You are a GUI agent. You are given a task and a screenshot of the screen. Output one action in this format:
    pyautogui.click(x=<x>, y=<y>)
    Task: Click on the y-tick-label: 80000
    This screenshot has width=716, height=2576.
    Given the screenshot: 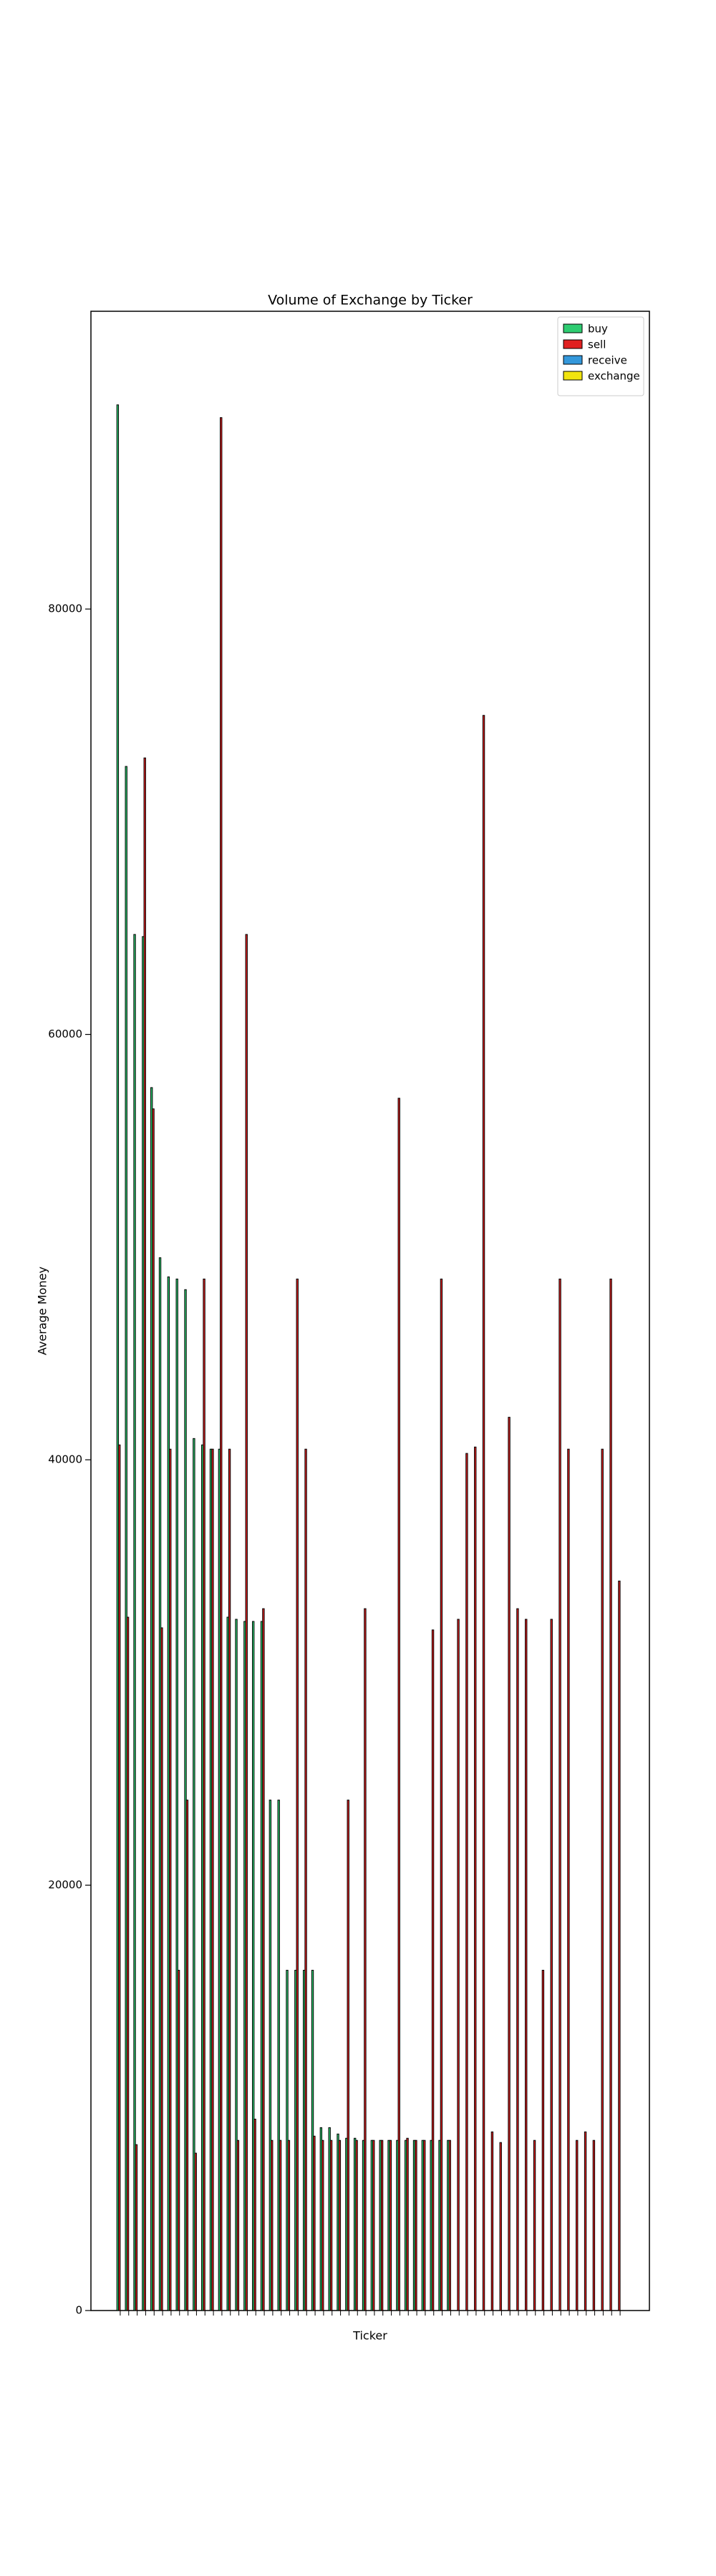 What is the action you would take?
    pyautogui.click(x=65, y=608)
    